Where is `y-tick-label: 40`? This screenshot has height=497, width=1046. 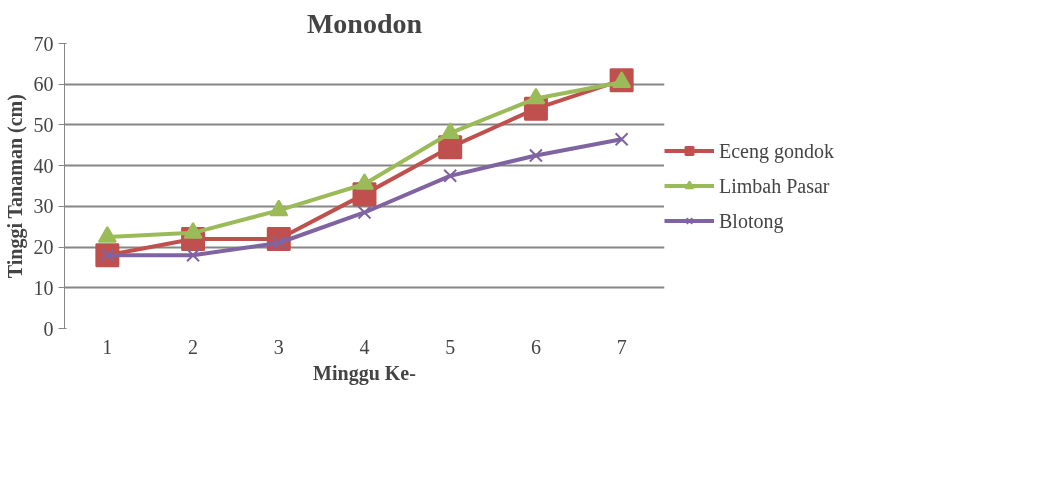 y-tick-label: 40 is located at coordinates (43, 165).